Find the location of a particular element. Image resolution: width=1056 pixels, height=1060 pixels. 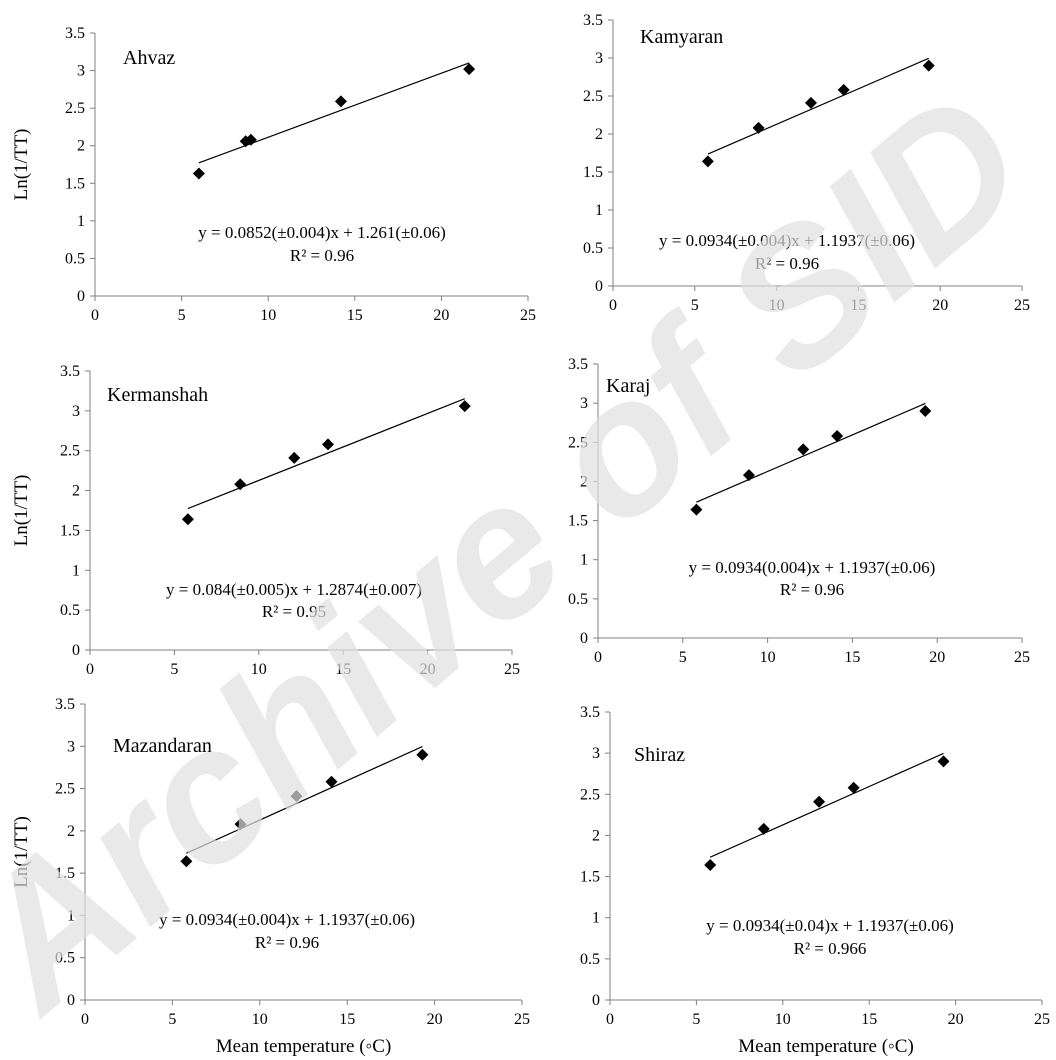

chart-title: Kamyaran is located at coordinates (681, 37).